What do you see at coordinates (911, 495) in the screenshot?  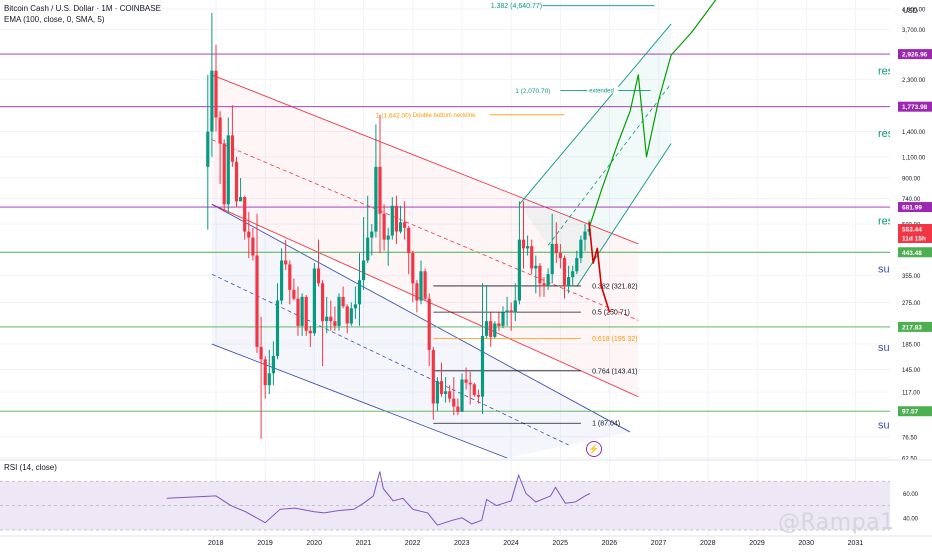 I see `rsi-tick-label: 60.00` at bounding box center [911, 495].